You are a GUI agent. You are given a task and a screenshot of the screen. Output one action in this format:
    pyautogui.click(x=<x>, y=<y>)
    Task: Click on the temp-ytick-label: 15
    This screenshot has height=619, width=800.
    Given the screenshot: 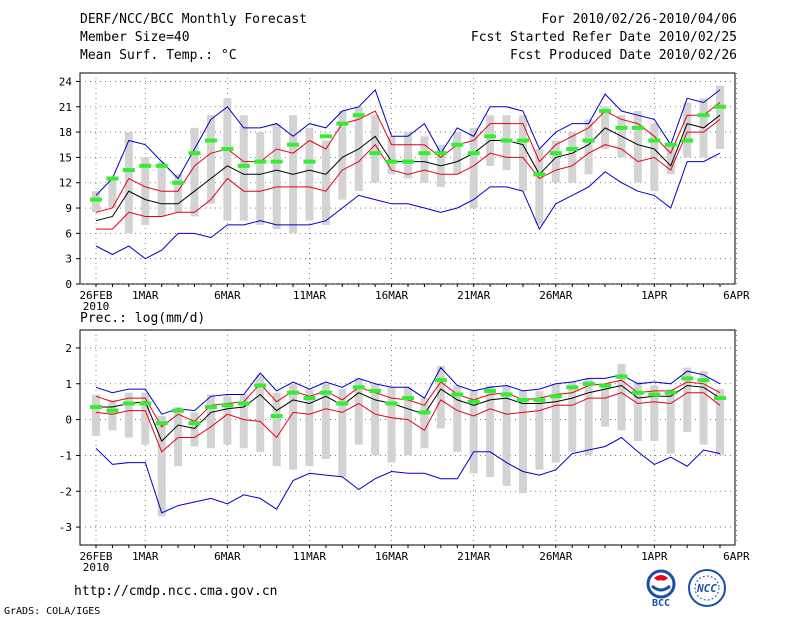 What is the action you would take?
    pyautogui.click(x=65, y=157)
    